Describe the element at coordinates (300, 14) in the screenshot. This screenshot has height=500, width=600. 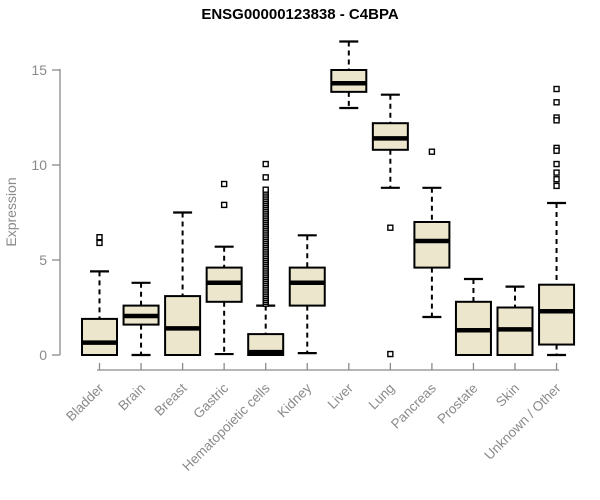
I see `chart-title: ENSG00000123838 - C4BPA` at that location.